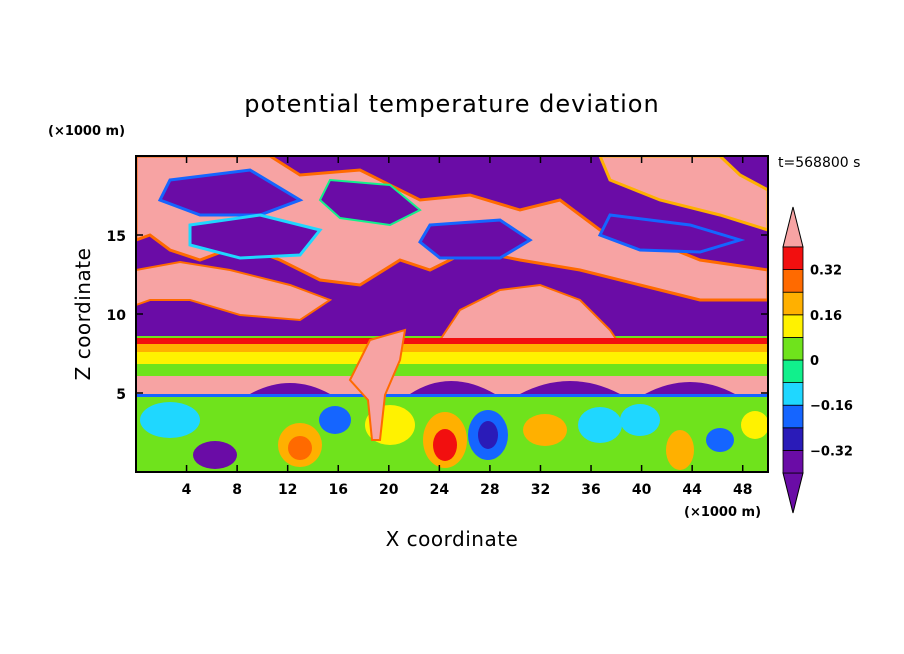 The width and height of the screenshot is (904, 654). Describe the element at coordinates (83, 314) in the screenshot. I see `y-axis-title: Z coordinate` at that location.